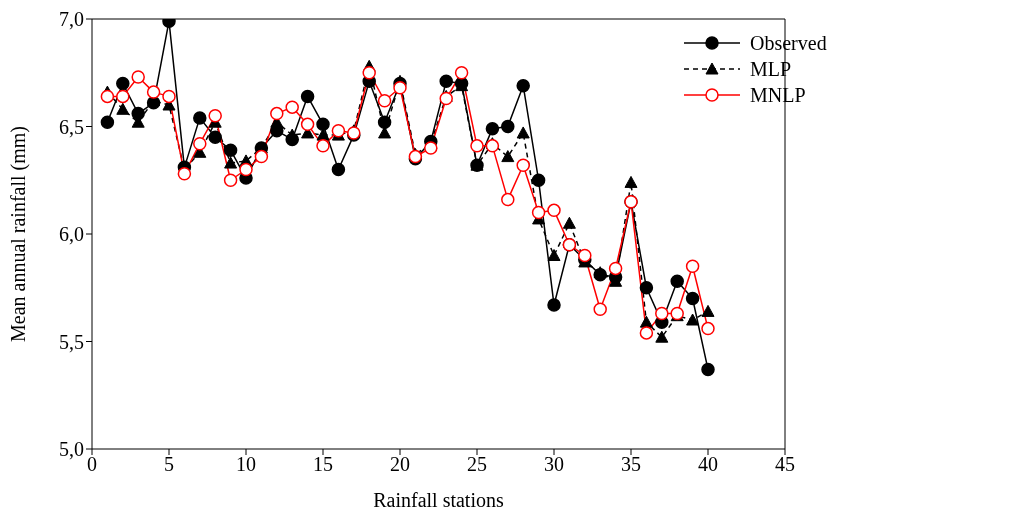 The image size is (1010, 529). What do you see at coordinates (19, 234) in the screenshot?
I see `y-axis-title: Mean annual rainfall (mm)` at bounding box center [19, 234].